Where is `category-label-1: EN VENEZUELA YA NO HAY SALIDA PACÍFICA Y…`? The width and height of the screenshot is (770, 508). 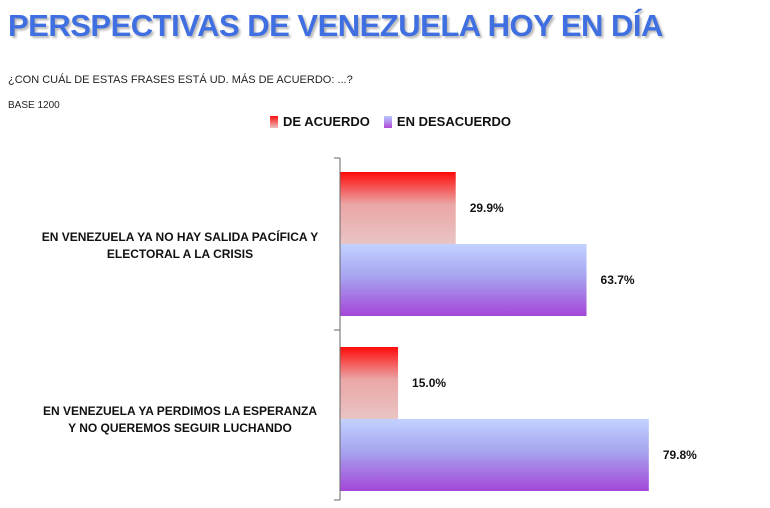
category-label-1: EN VENEZUELA YA NO HAY SALIDA PACÍFICA Y… is located at coordinates (180, 246).